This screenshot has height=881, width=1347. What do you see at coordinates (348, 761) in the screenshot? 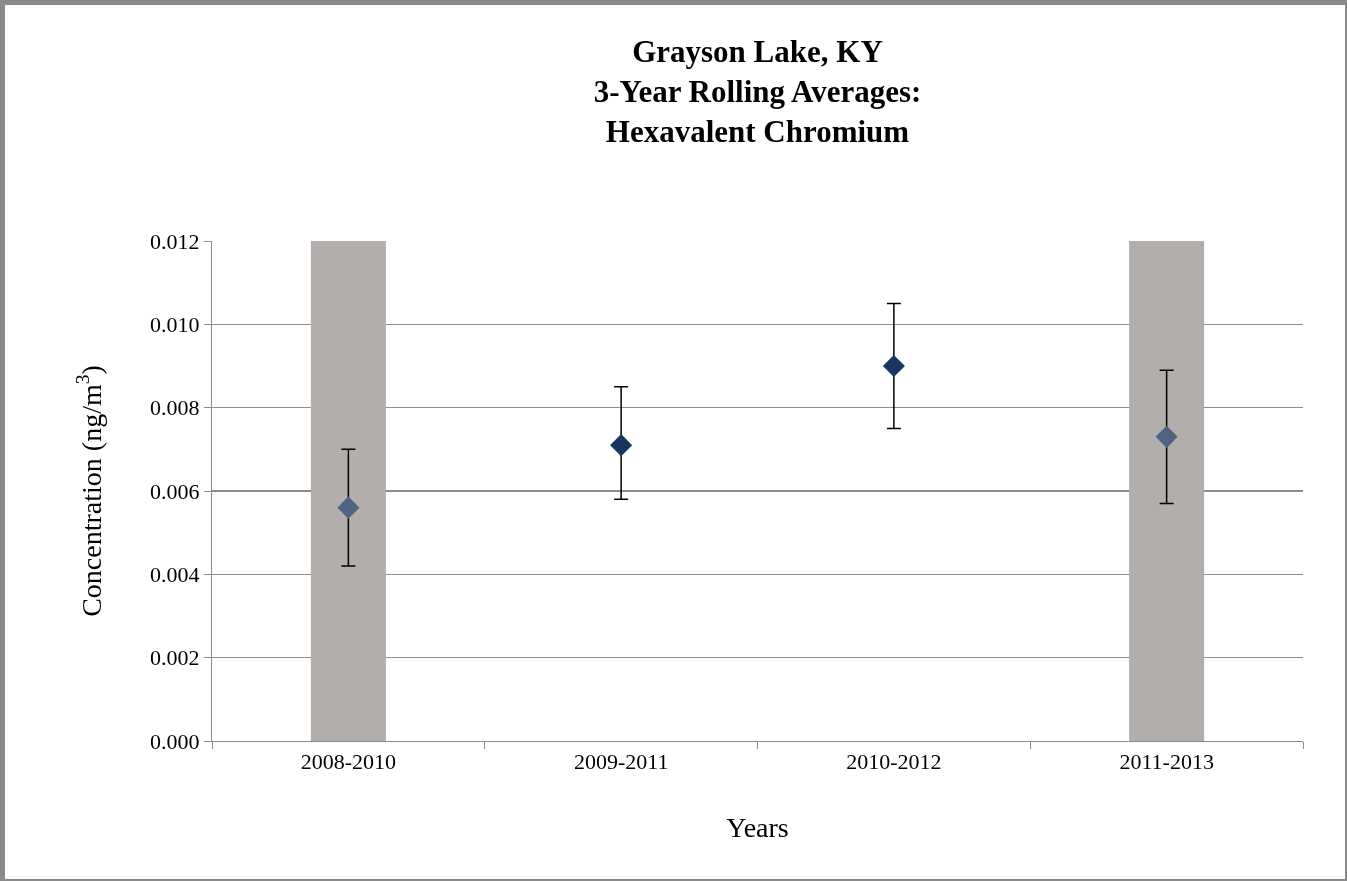
I see `x-tick-label: 2008-2010` at bounding box center [348, 761].